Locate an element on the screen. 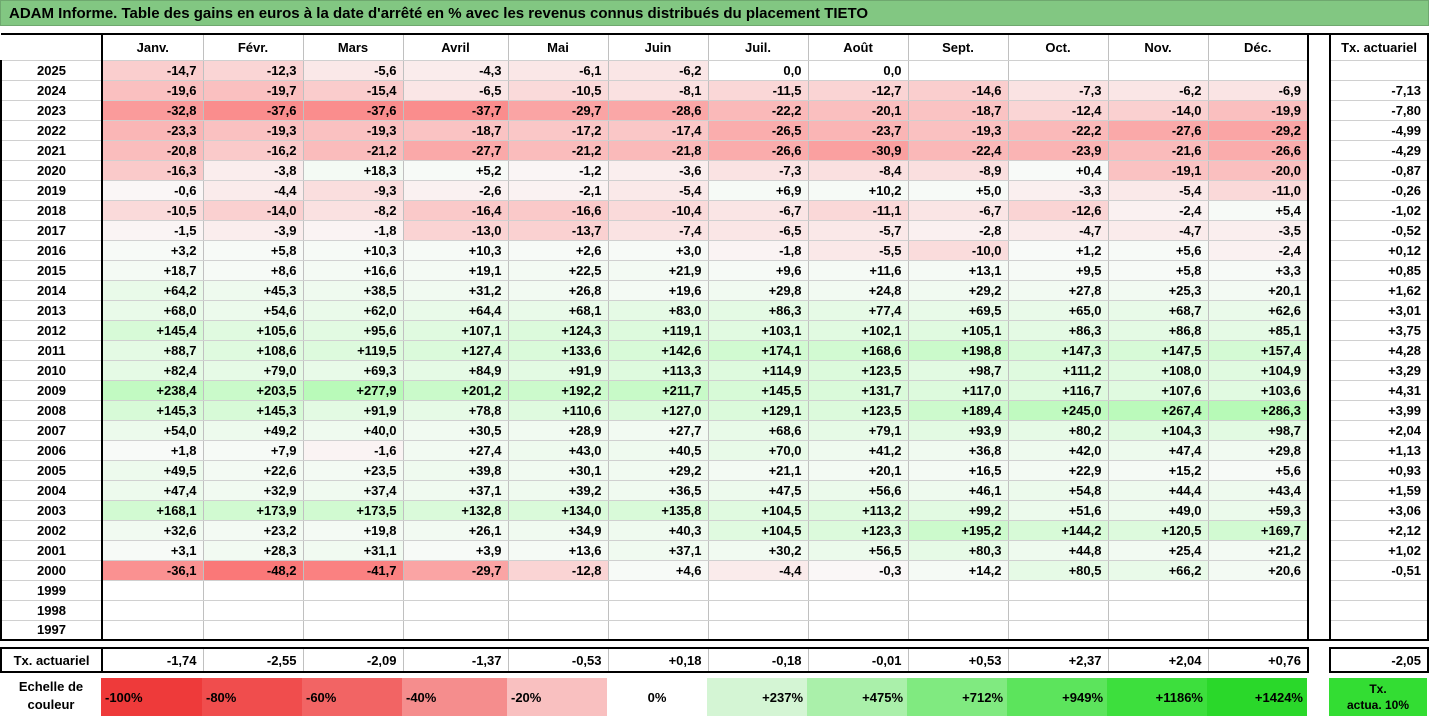 The width and height of the screenshot is (1431, 718). gain-cell: -2,1 is located at coordinates (558, 190).